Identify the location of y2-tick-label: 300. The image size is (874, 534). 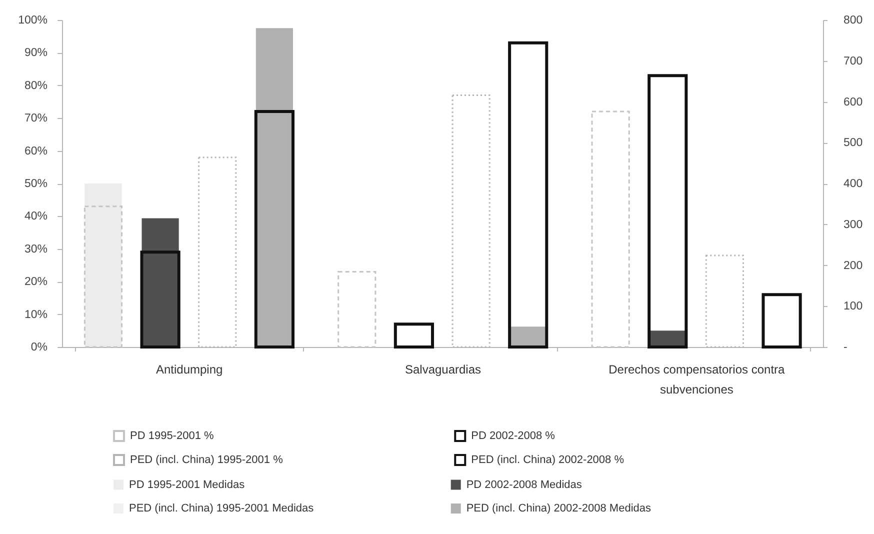
(853, 224).